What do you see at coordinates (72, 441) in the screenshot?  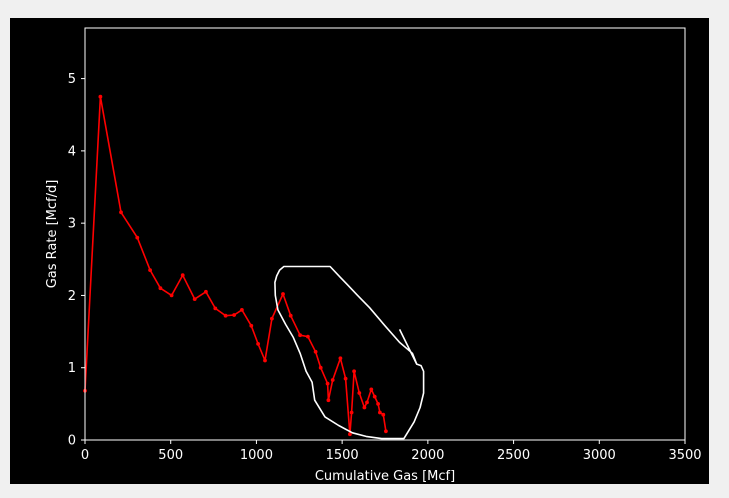 I see `y-tick-label: 0` at bounding box center [72, 441].